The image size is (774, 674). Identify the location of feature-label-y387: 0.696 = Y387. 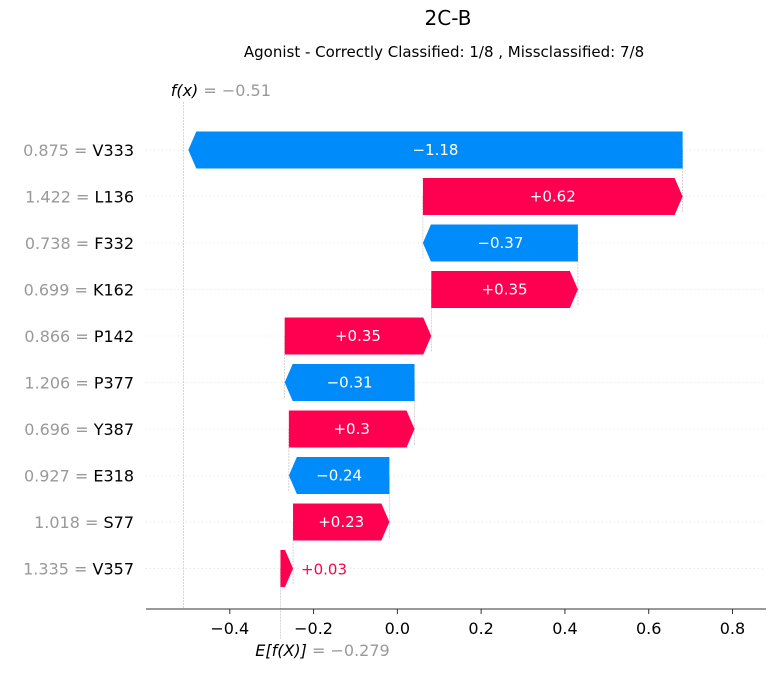
(79, 429).